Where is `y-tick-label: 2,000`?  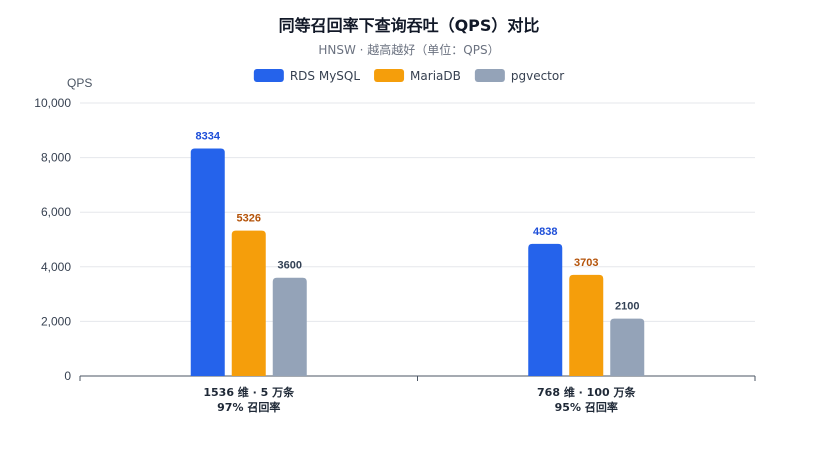 y-tick-label: 2,000 is located at coordinates (56, 321).